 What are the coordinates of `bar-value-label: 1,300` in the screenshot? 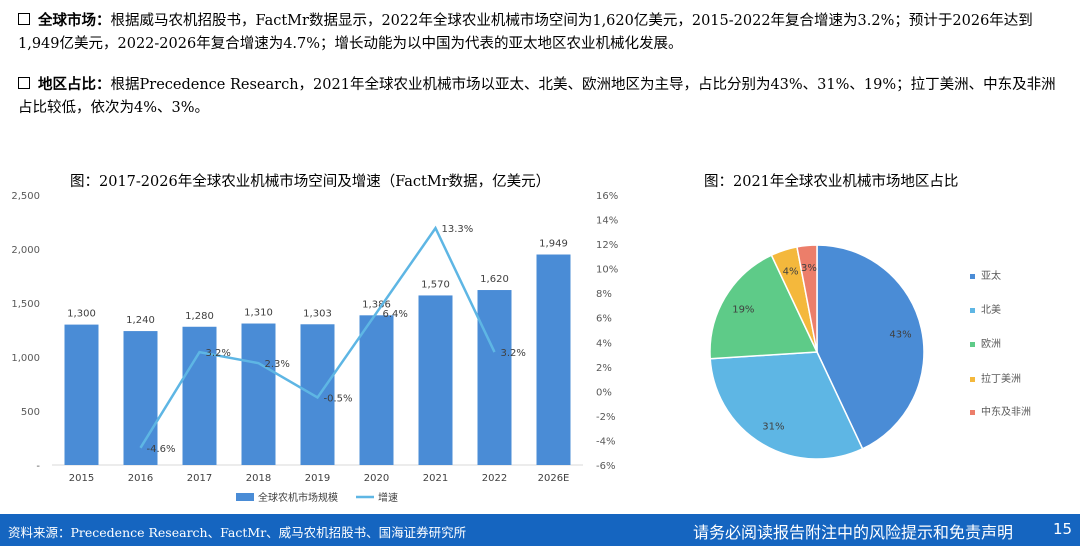 It's located at (81, 314).